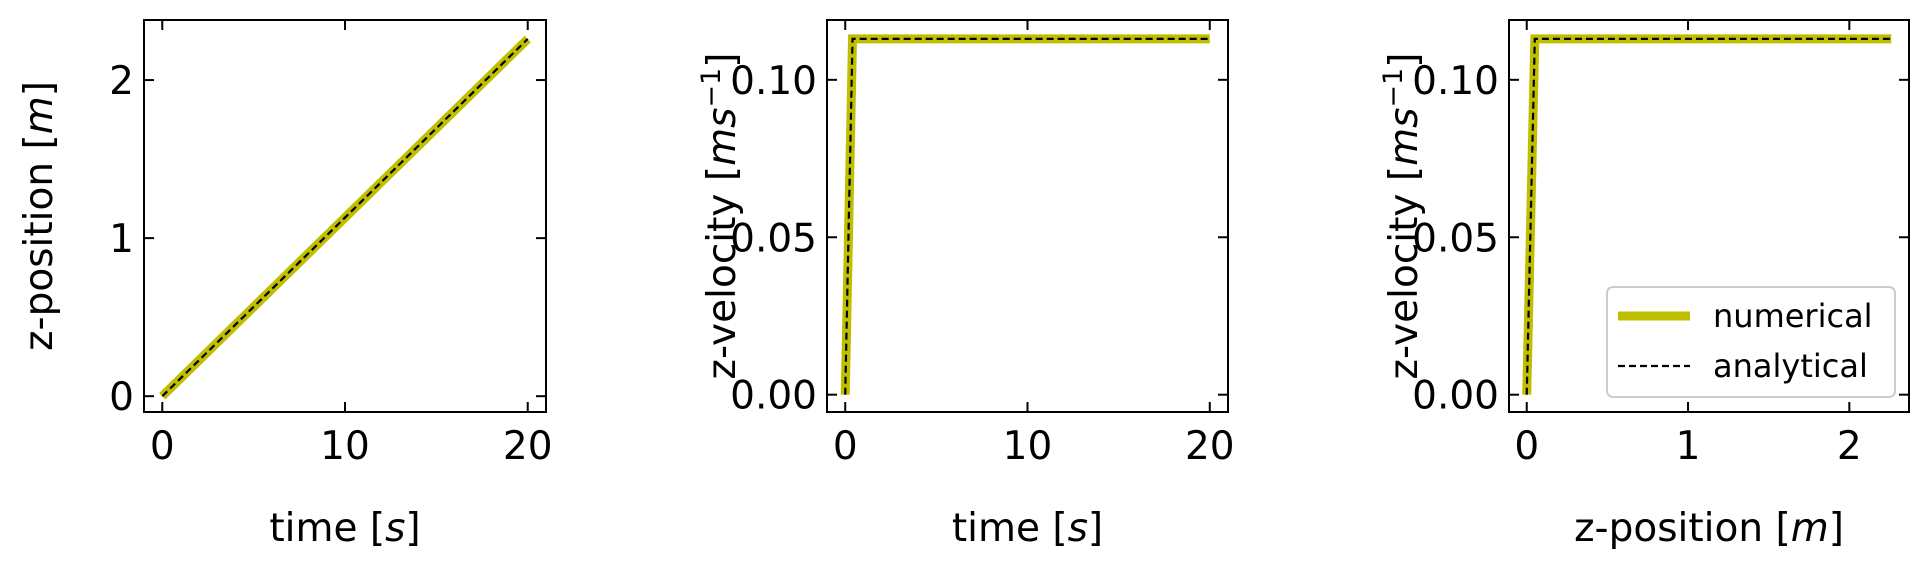 The height and width of the screenshot is (570, 1924). I want to click on legend: numerical analytical, so click(1751, 342).